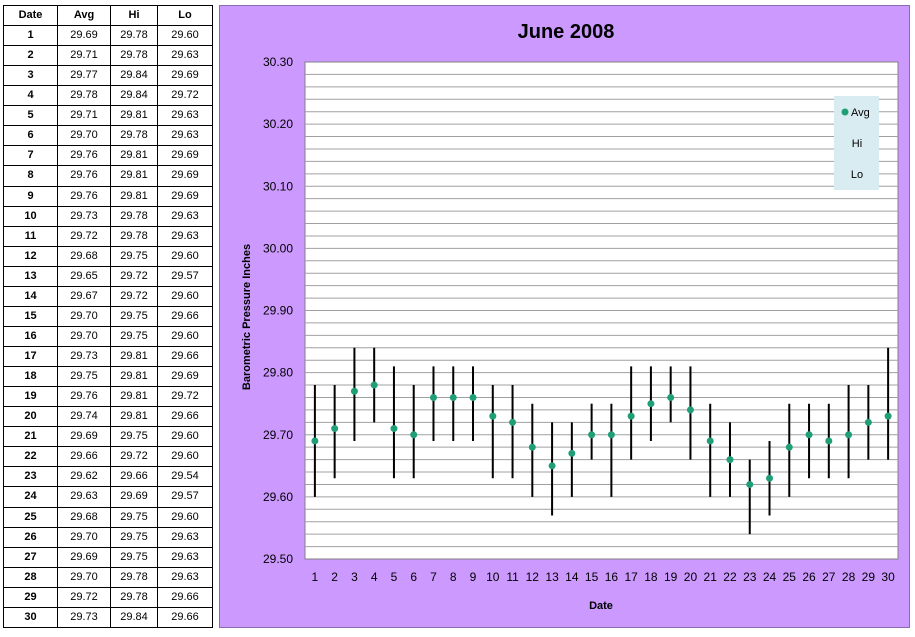  Describe the element at coordinates (860, 113) in the screenshot. I see `legend-label-avg: Avg` at that location.